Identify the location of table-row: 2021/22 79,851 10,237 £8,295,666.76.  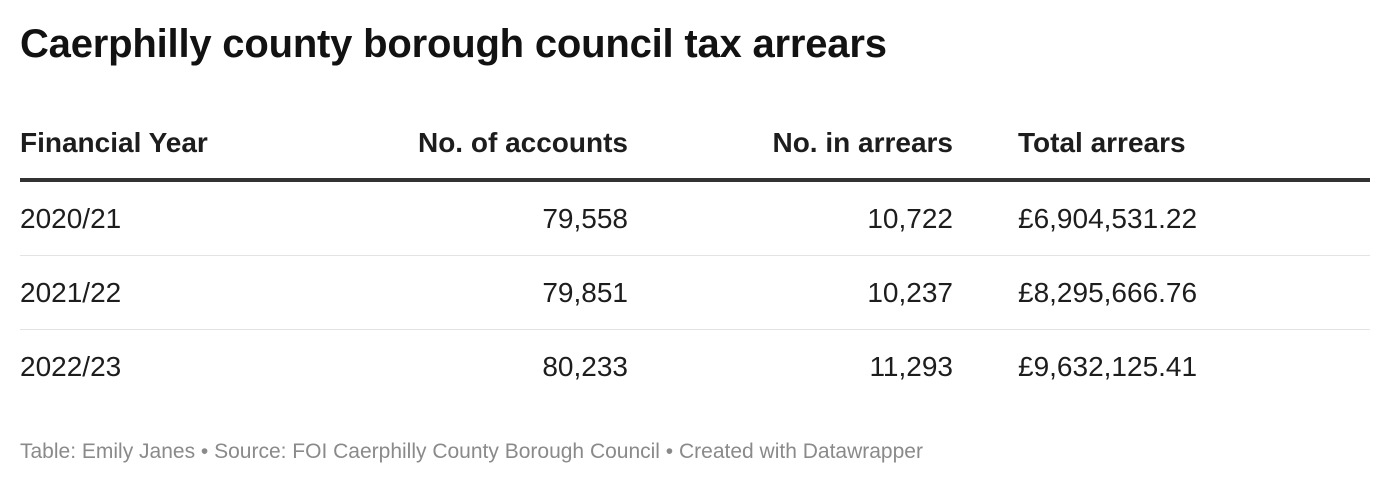
(695, 292).